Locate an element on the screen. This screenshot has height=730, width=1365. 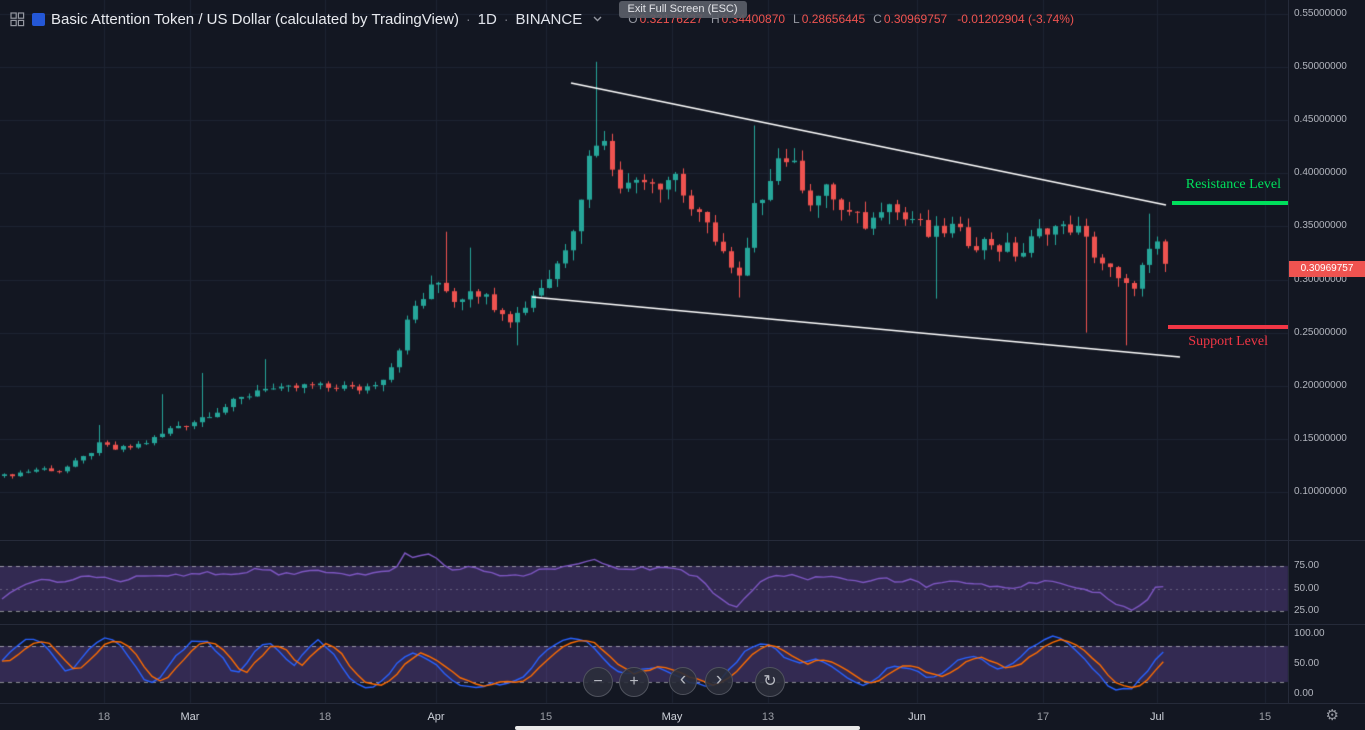
time-axis-label: Mar is located at coordinates (190, 717).